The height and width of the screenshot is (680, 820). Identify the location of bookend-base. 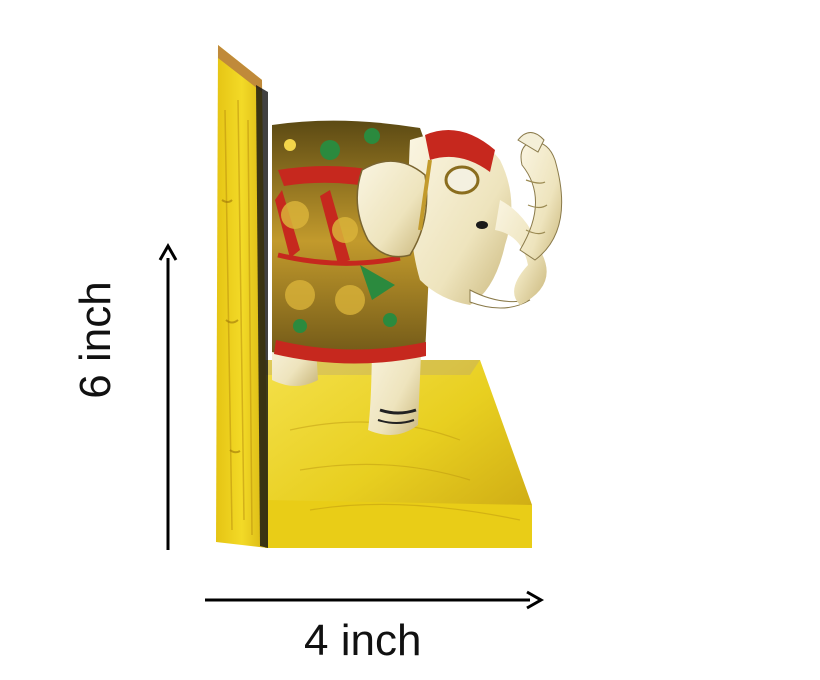
(398, 454).